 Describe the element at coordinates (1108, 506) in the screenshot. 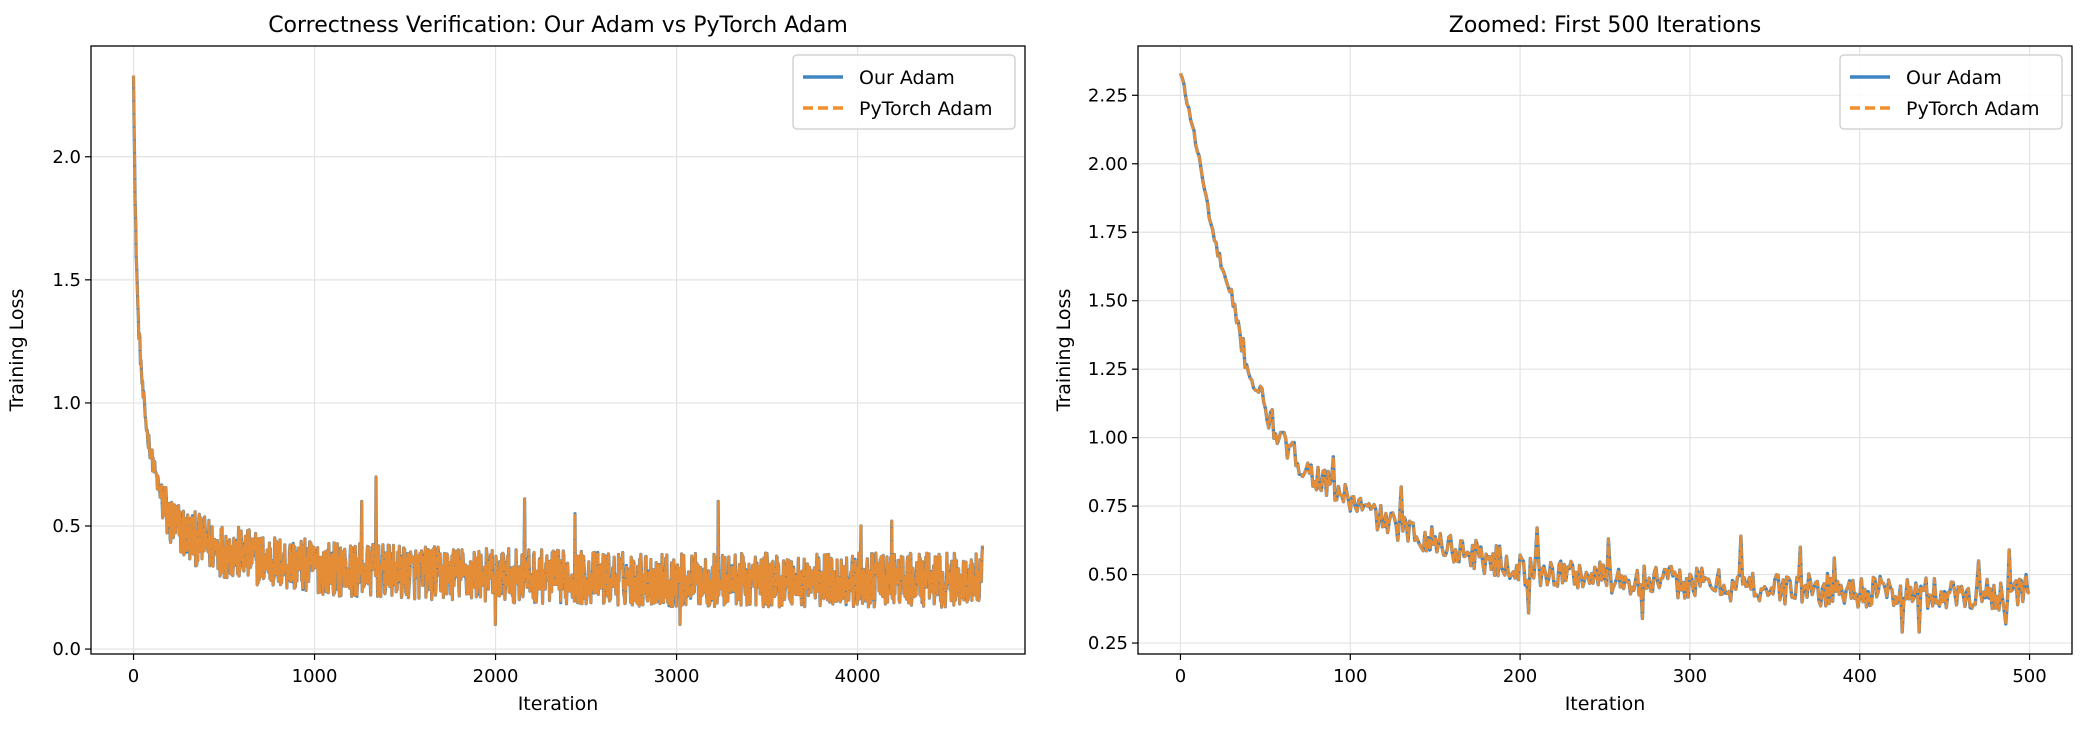

I see `y-tick-label: 0.75` at that location.